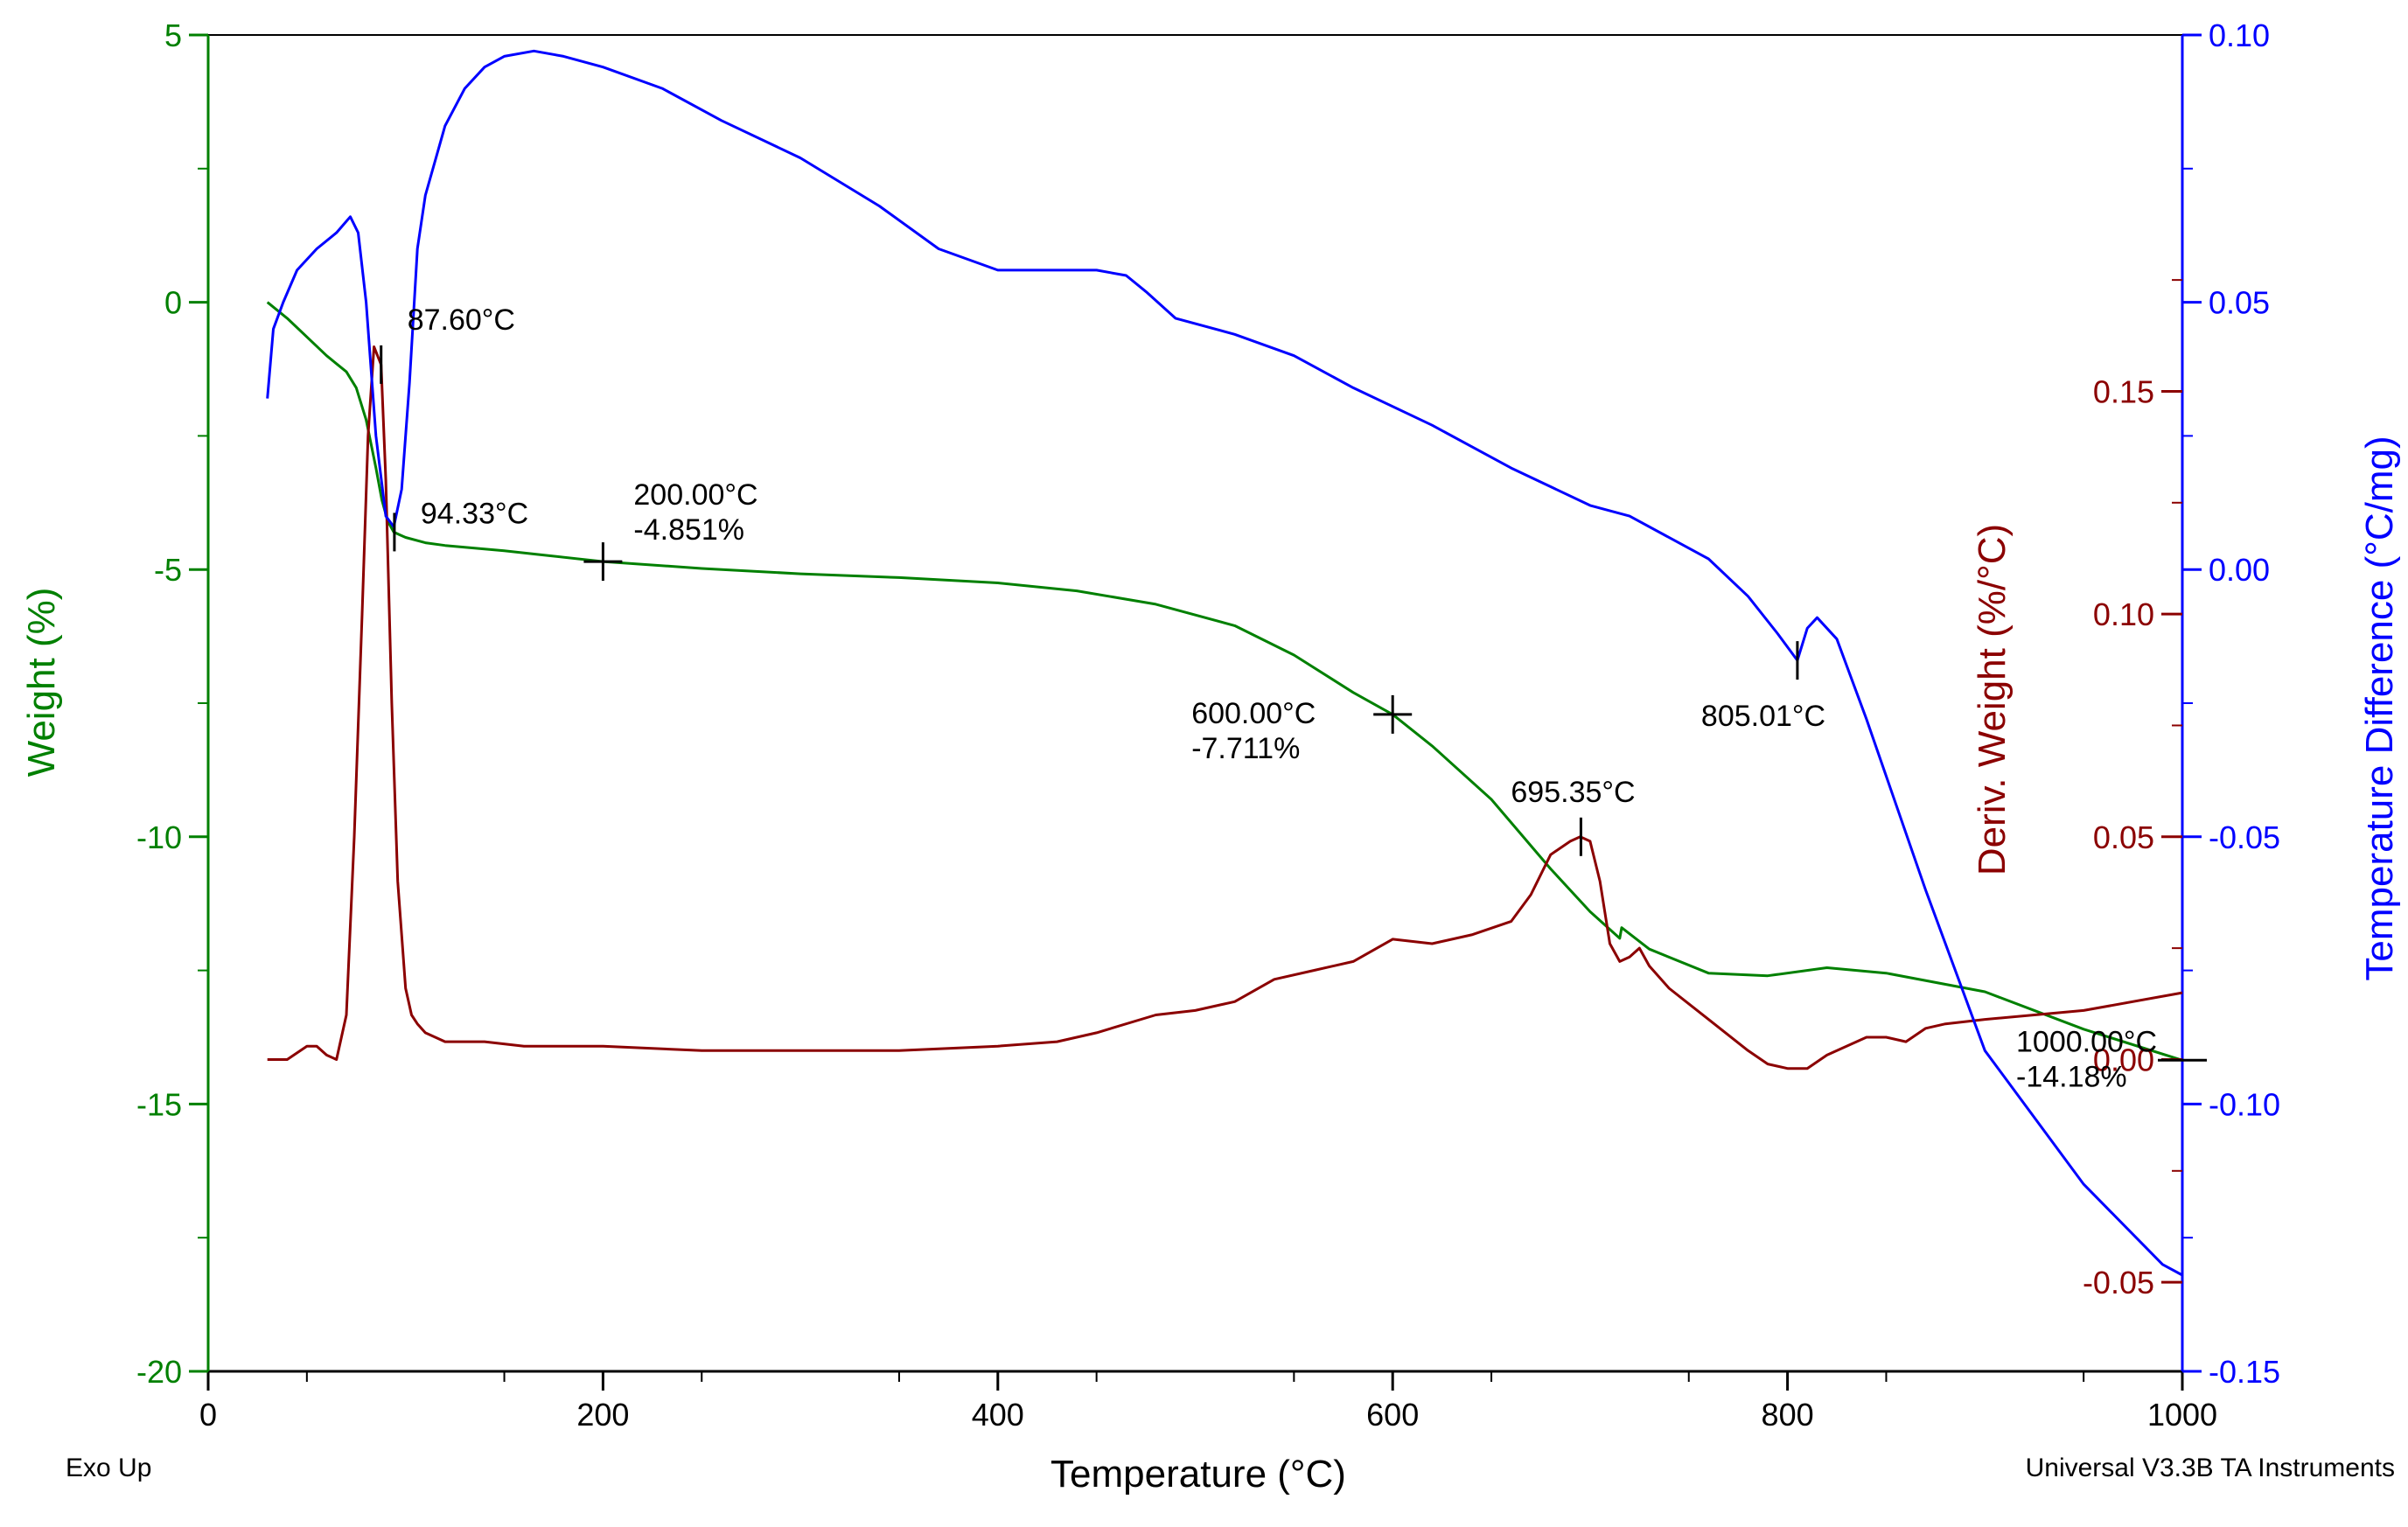 The height and width of the screenshot is (1527, 2408). Describe the element at coordinates (41, 682) in the screenshot. I see `weight-axis-title: Weight (%)` at that location.